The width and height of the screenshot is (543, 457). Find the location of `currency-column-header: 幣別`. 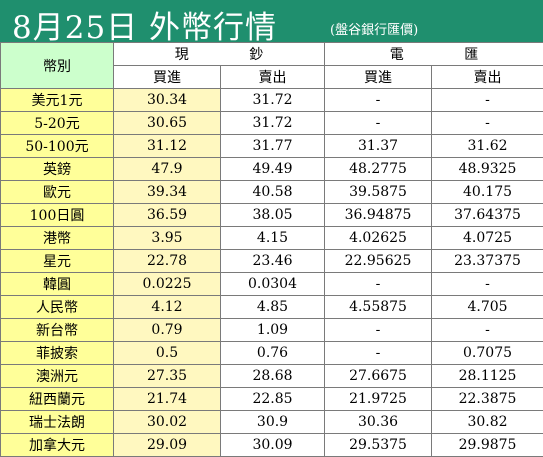

currency-column-header: 幣別 is located at coordinates (57, 66).